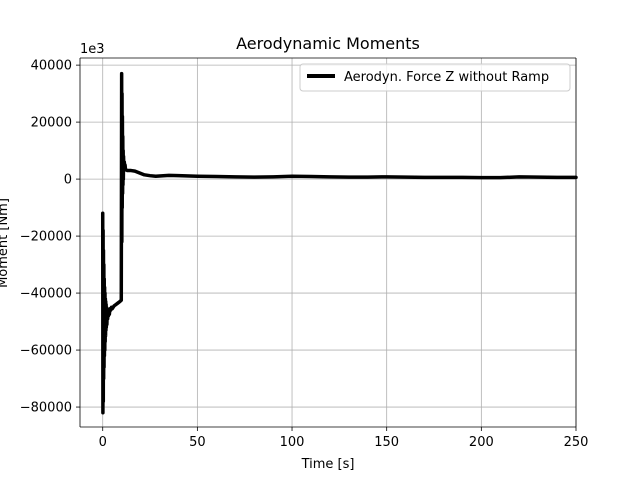 This screenshot has height=484, width=640. Describe the element at coordinates (328, 43) in the screenshot. I see `chart-title: Aerodynamic Moments` at that location.